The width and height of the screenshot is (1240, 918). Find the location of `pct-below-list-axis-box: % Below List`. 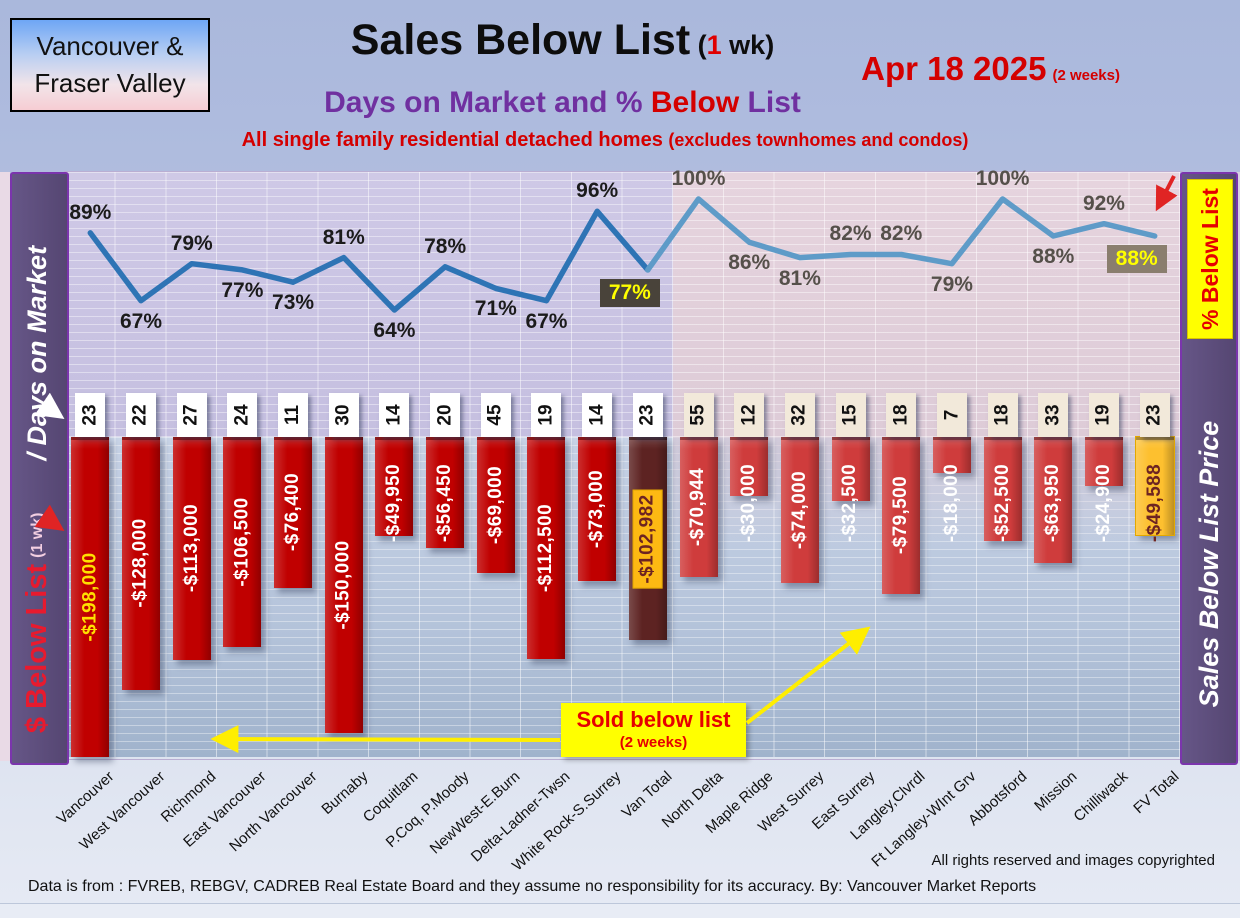

pct-below-list-axis-box: % Below List is located at coordinates (1210, 259).